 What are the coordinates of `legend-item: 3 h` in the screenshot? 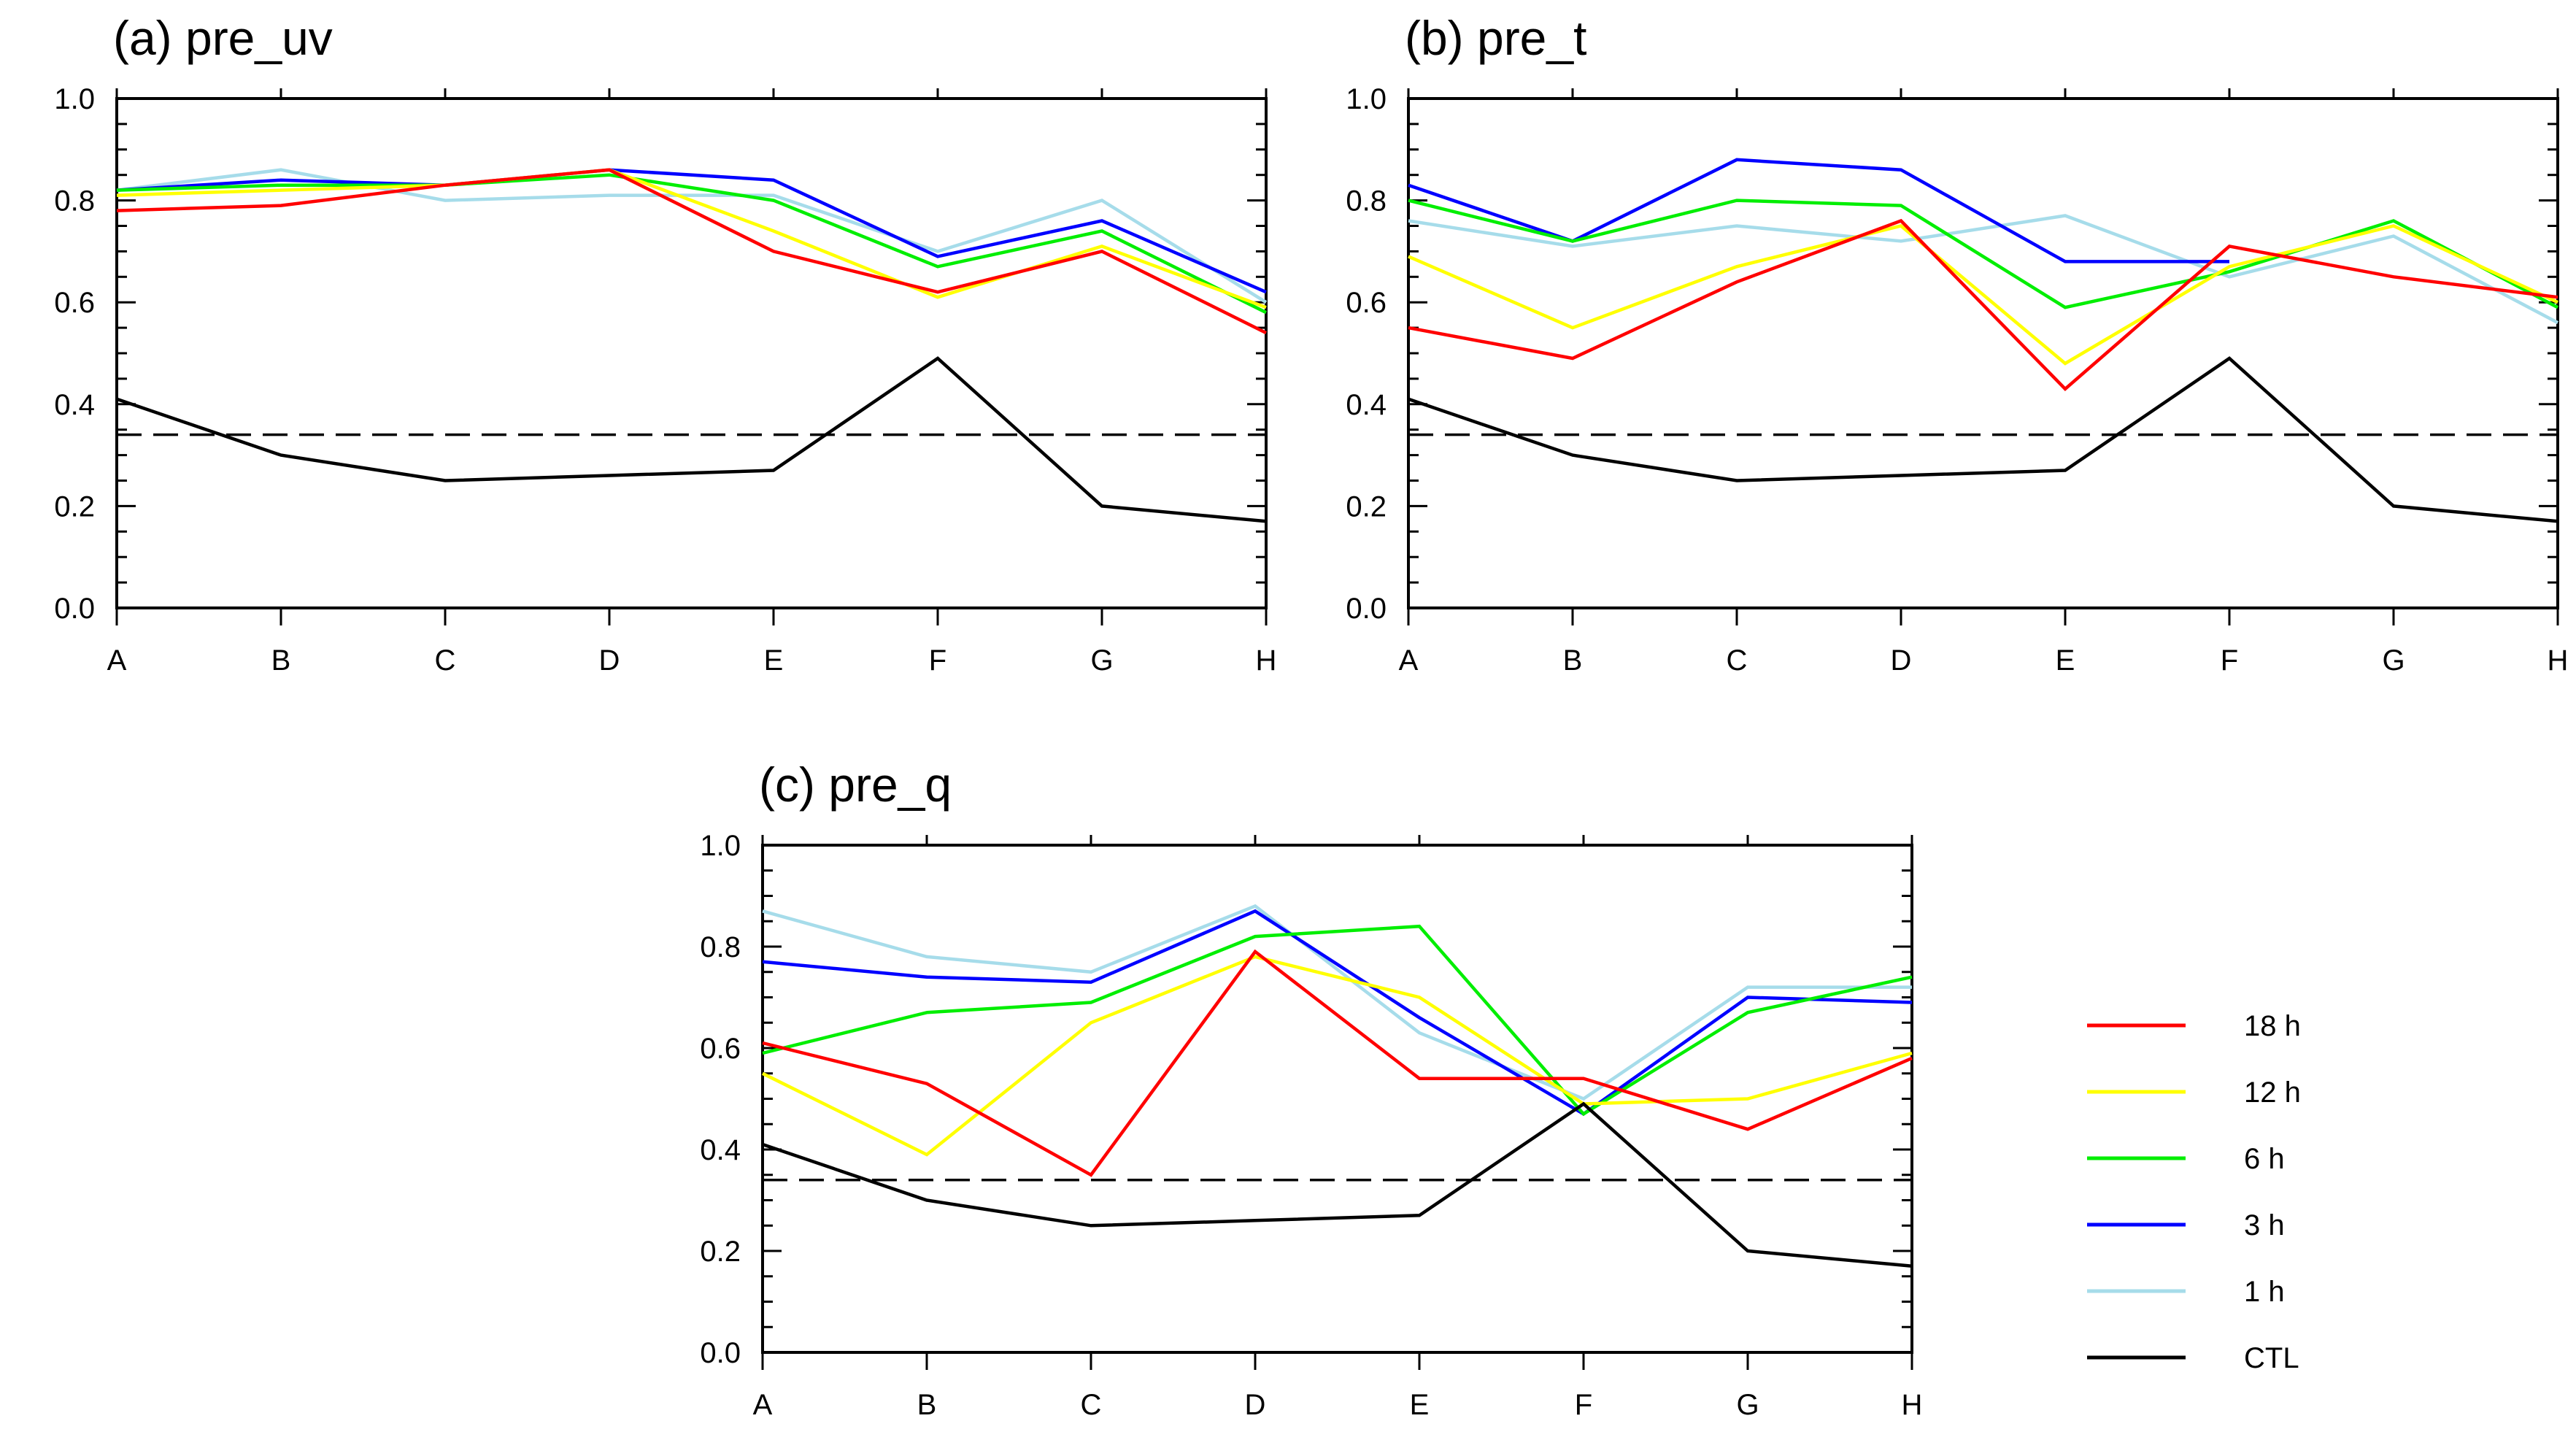 It's located at (2186, 1225).